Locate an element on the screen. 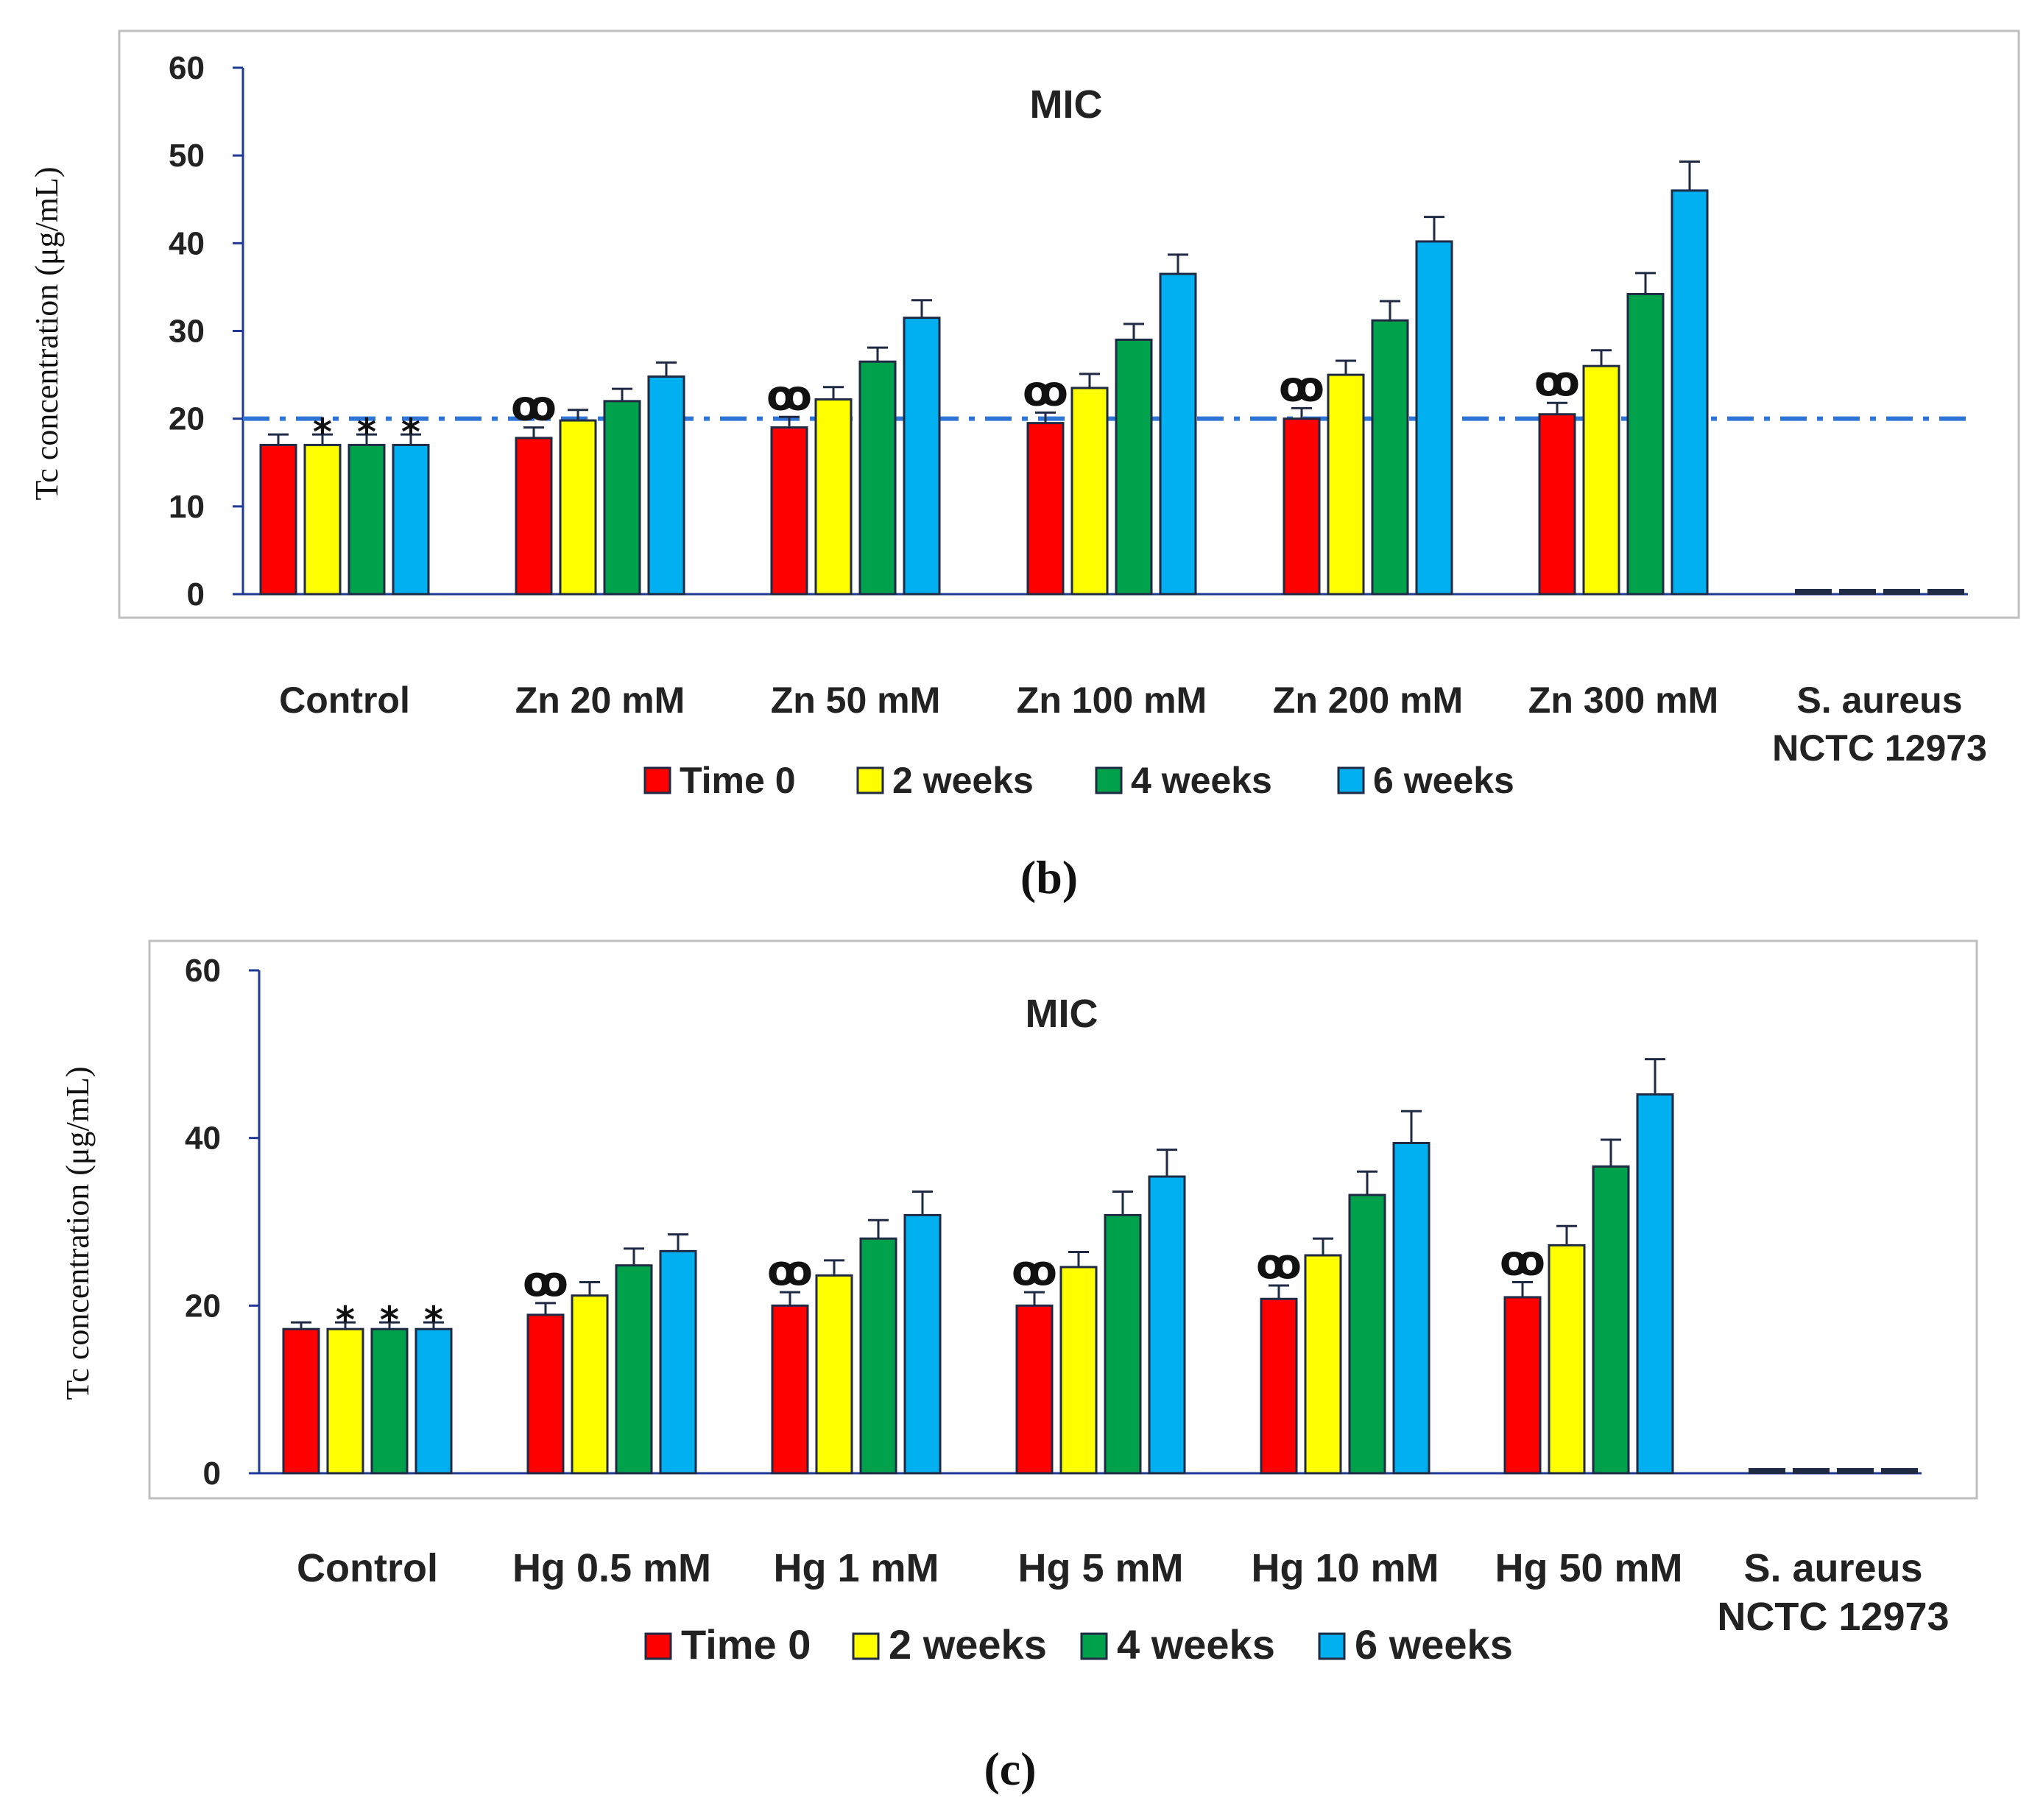 Image resolution: width=2032 pixels, height=1820 pixels. panel-b-annotations: * * * ꝏ ꝏ ꝏ ꝏ ꝏ is located at coordinates (946, 406).